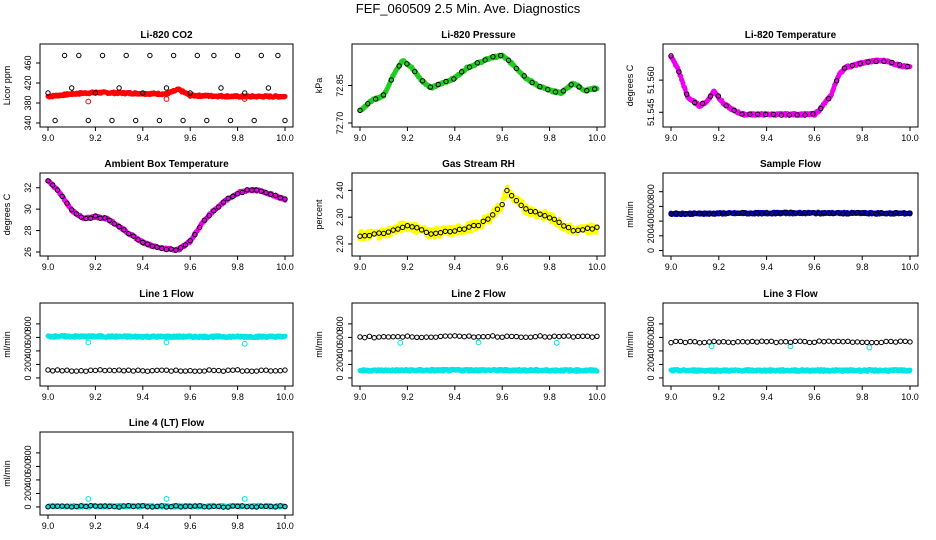 This screenshot has height=540, width=936. I want to click on y-tick-label: 51.560, so click(651, 80).